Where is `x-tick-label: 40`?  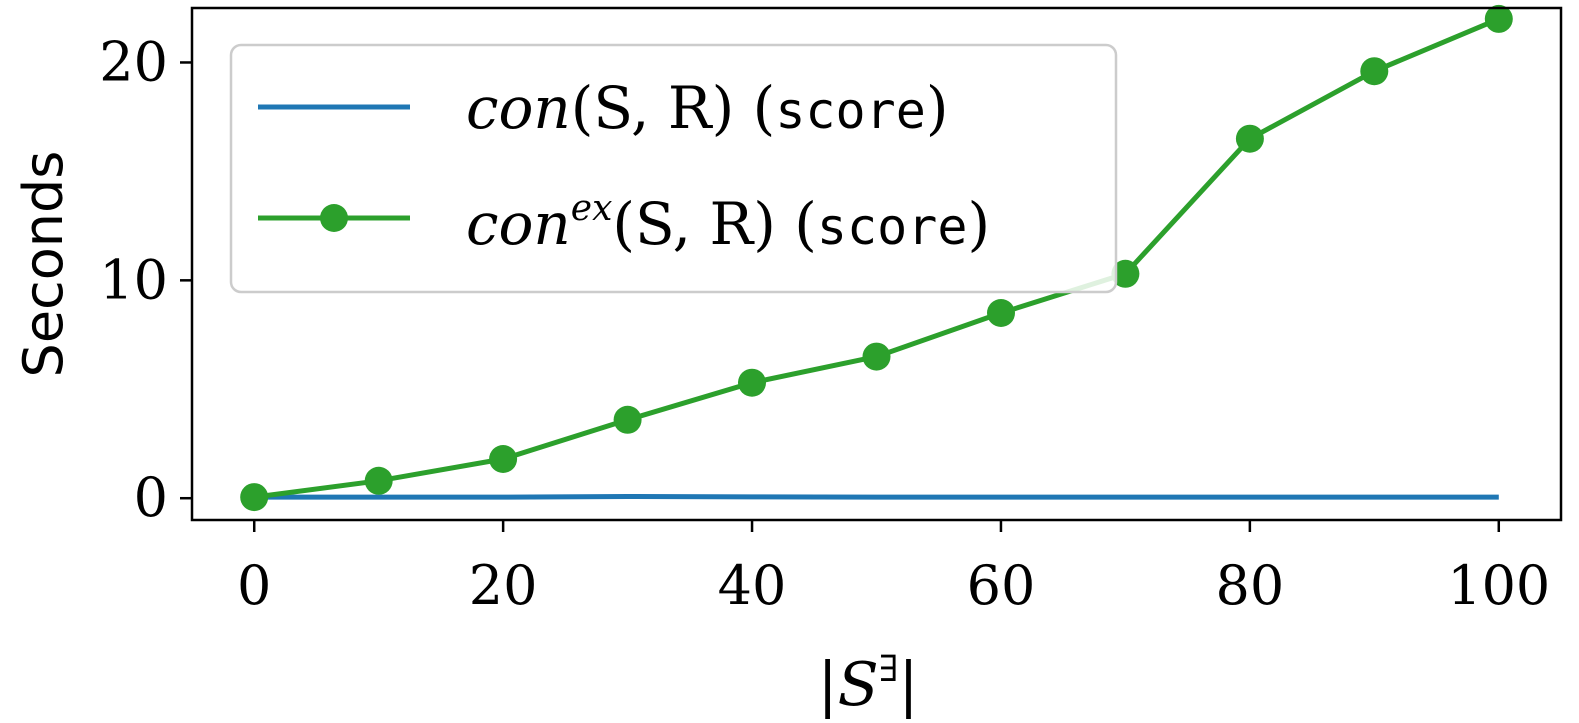 x-tick-label: 40 is located at coordinates (752, 585).